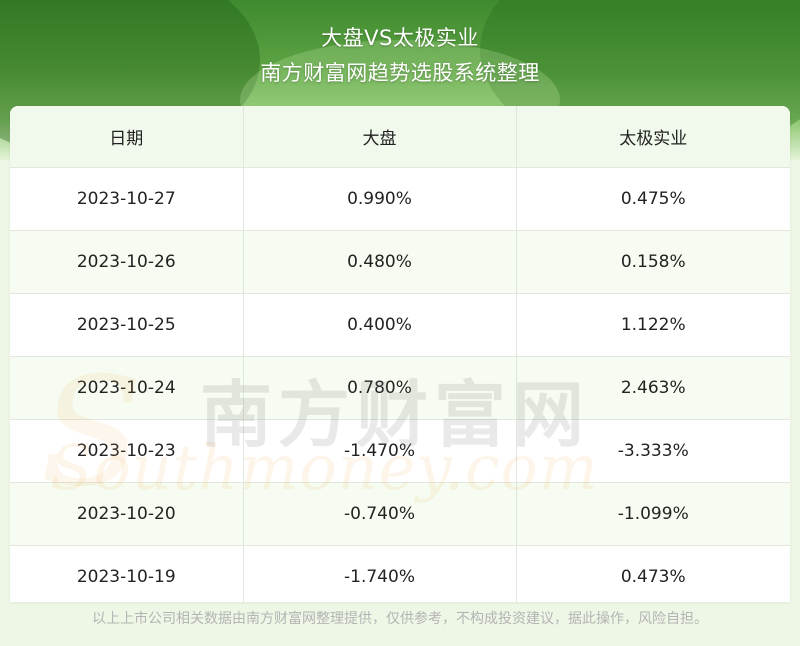 This screenshot has width=800, height=646. Describe the element at coordinates (379, 199) in the screenshot. I see `cell-market-change: 0.990%` at that location.